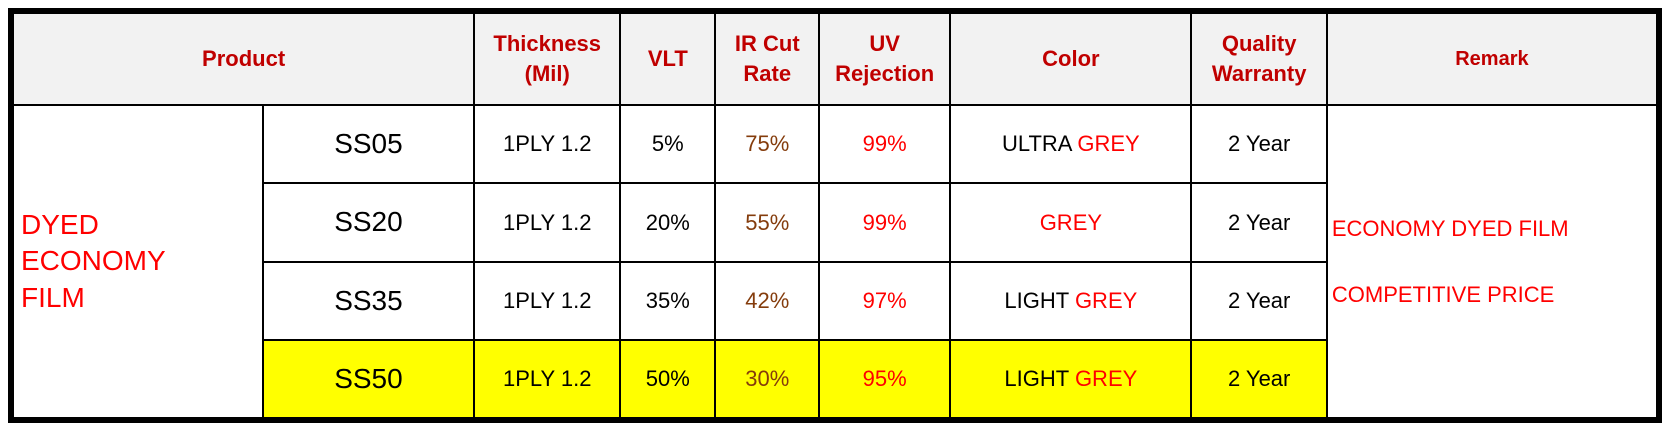 This screenshot has width=1669, height=431. I want to click on vlt-value: 50%, so click(668, 379).